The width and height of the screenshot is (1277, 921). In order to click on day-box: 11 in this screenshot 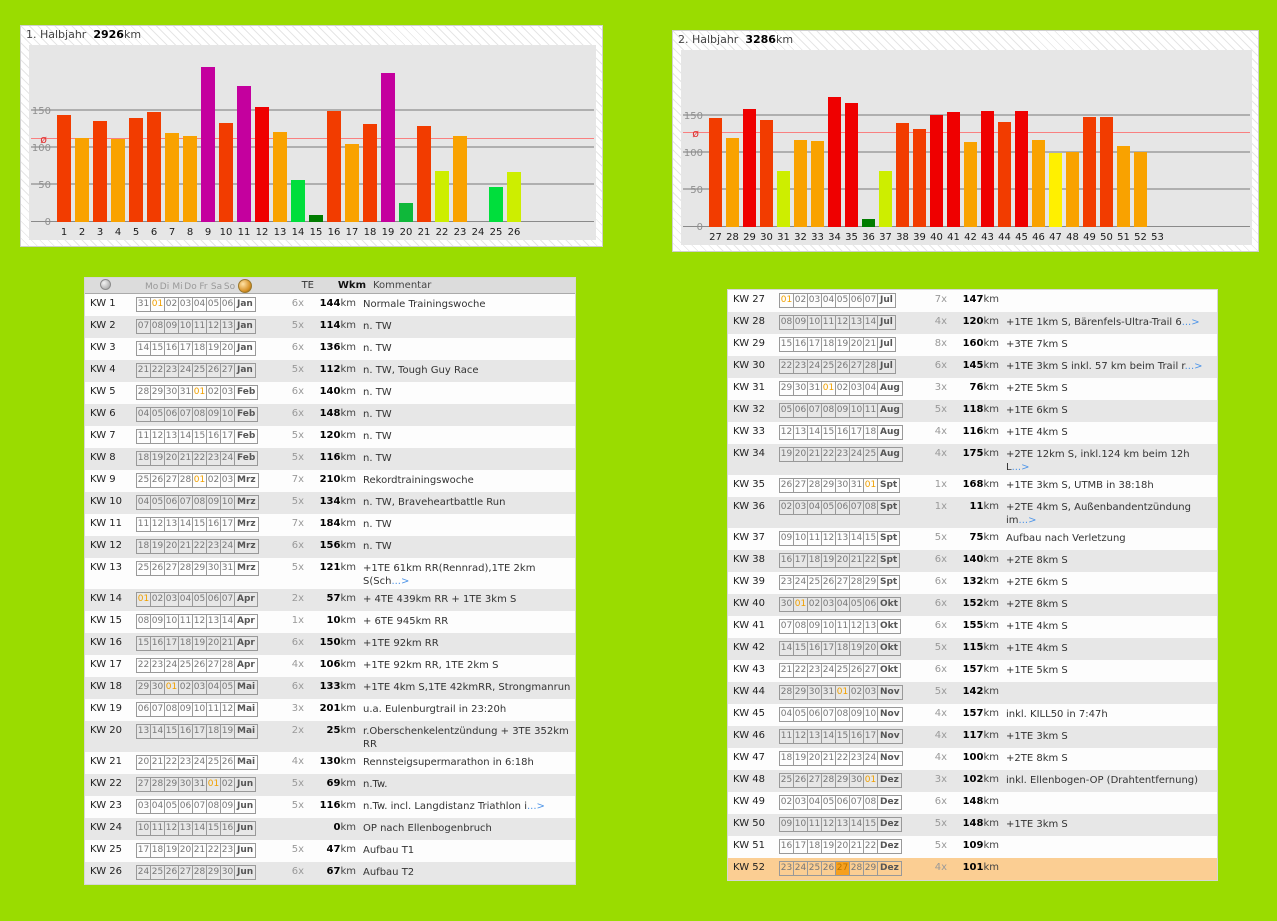, I will do `click(842, 626)`.